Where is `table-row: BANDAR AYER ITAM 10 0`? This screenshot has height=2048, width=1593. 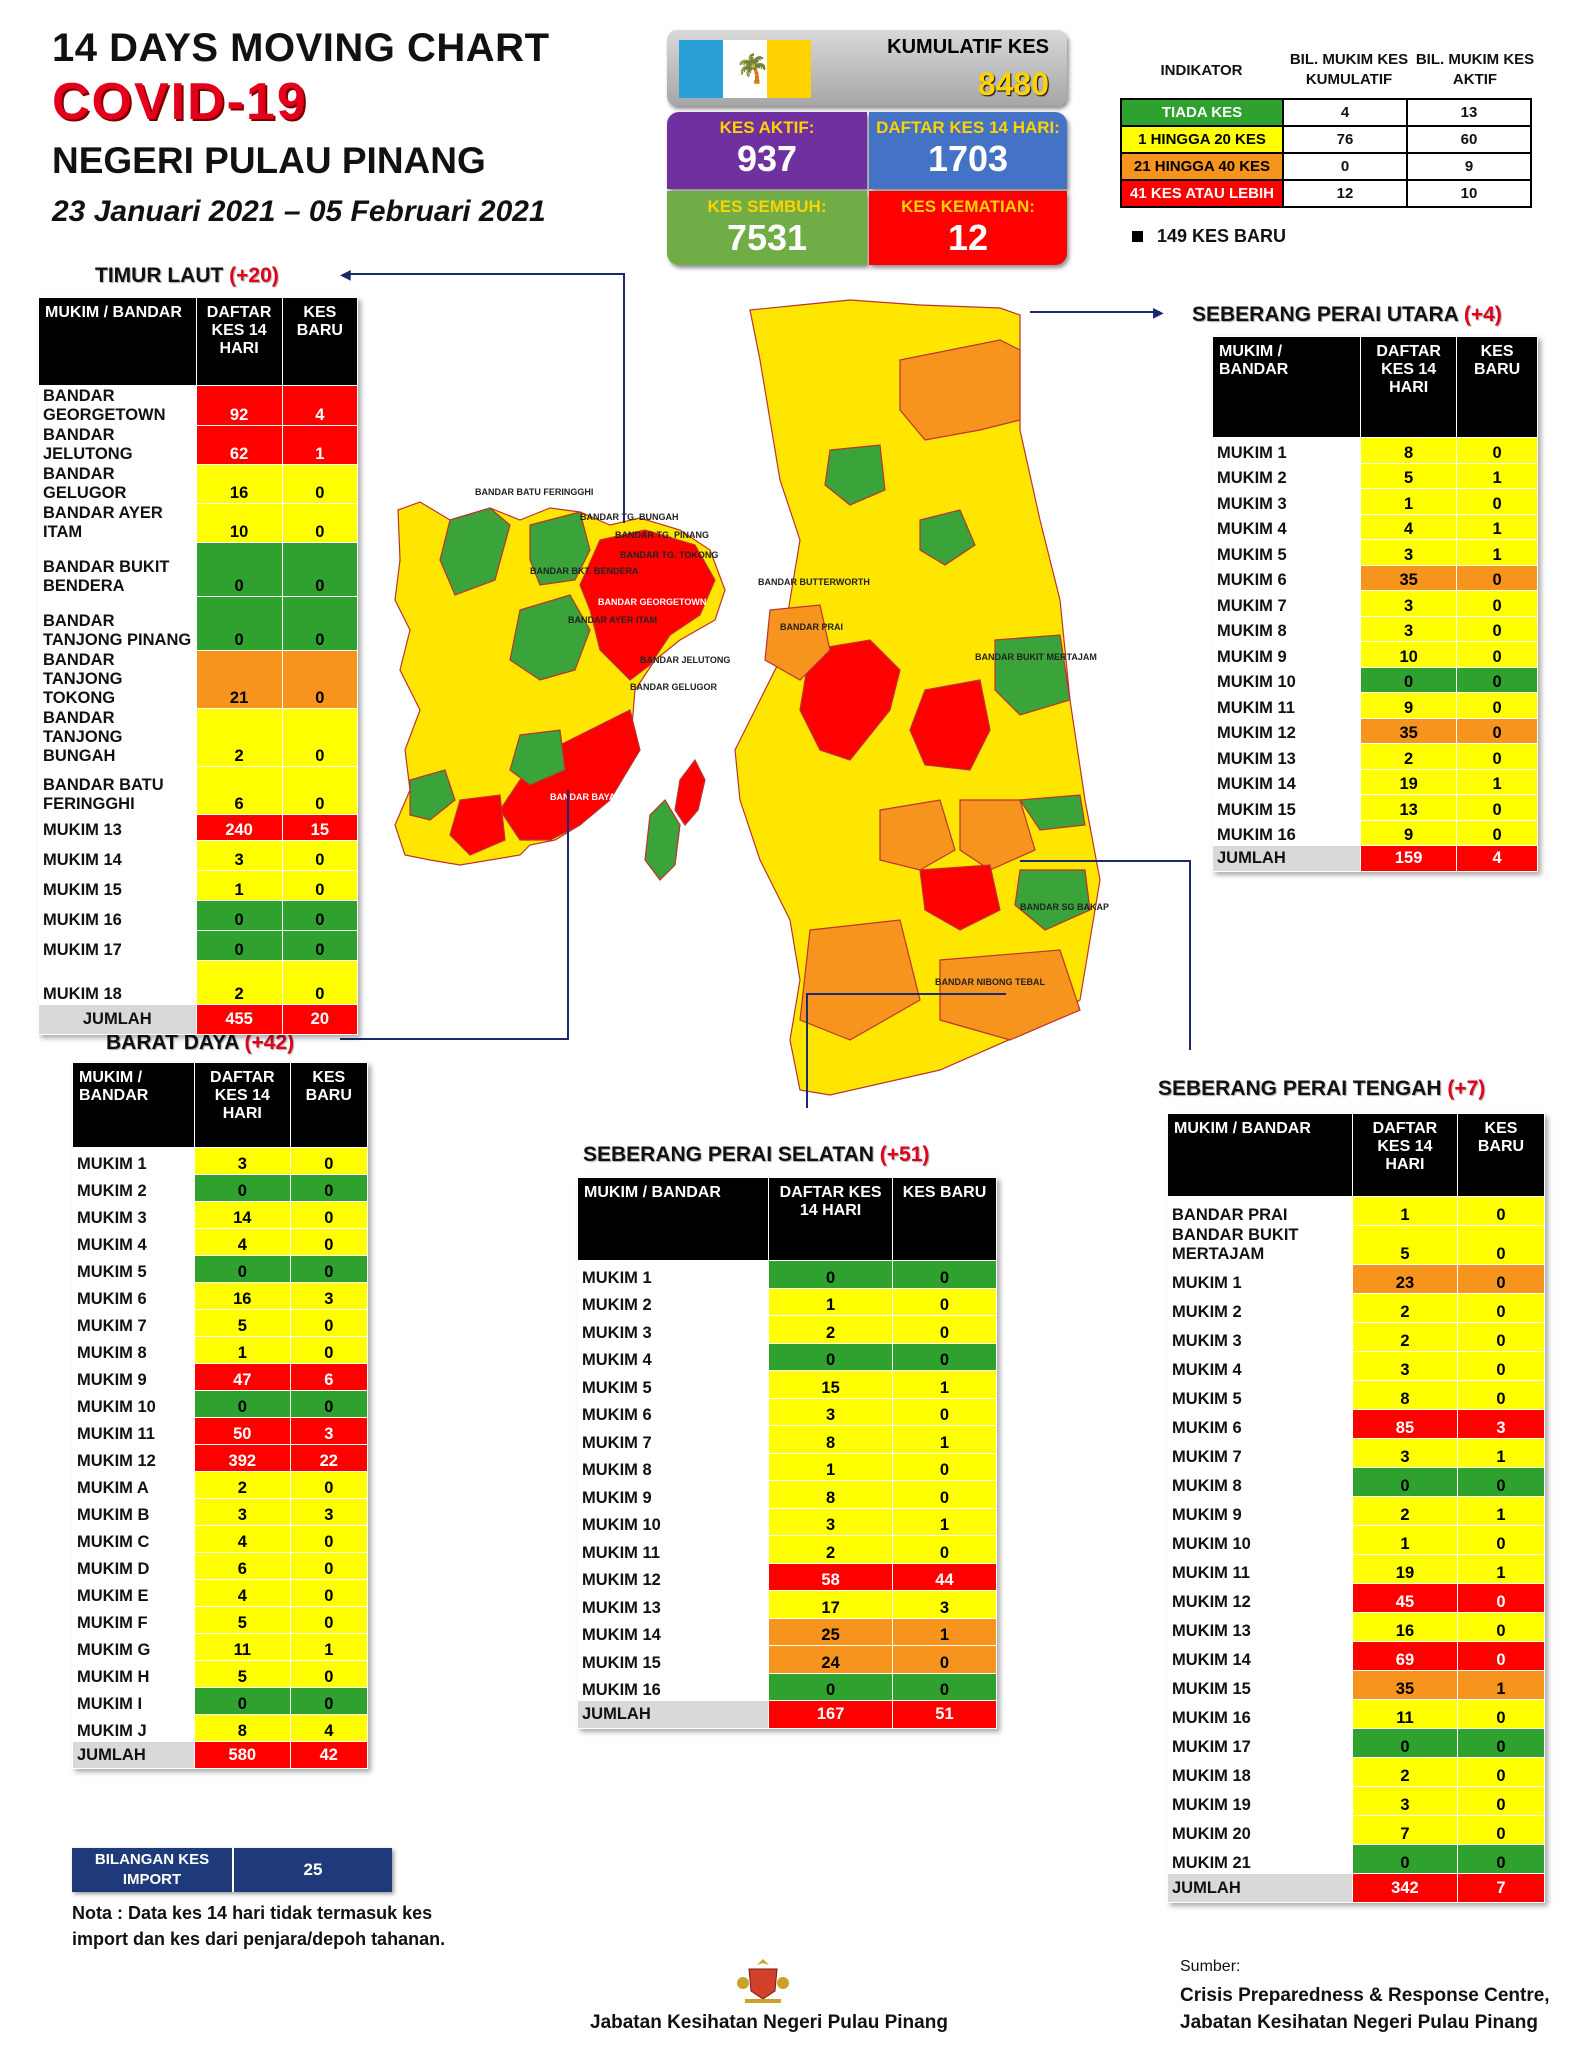
table-row: BANDAR AYER ITAM 10 0 is located at coordinates (198, 523).